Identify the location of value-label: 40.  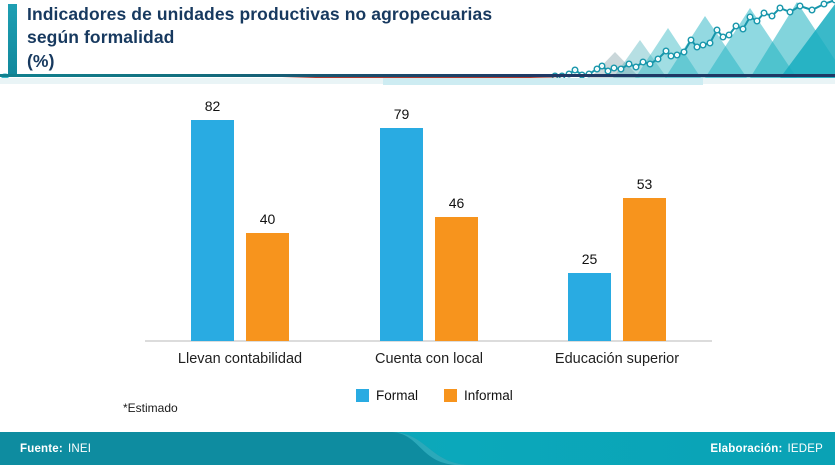
(267, 219).